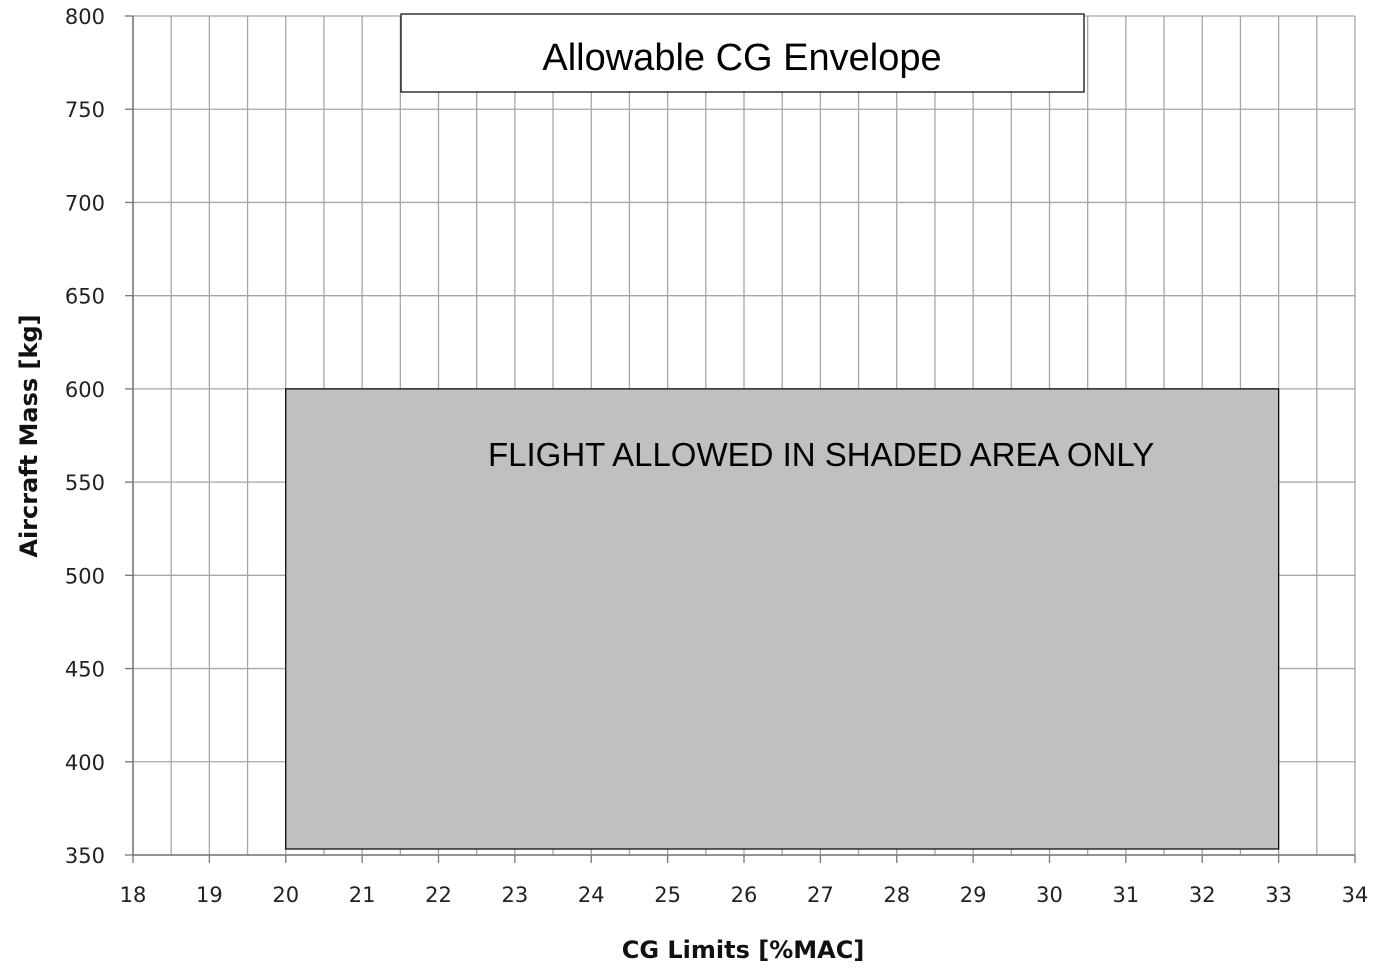 Image resolution: width=1391 pixels, height=969 pixels. Describe the element at coordinates (1049, 895) in the screenshot. I see `x-tick-label: 30` at that location.